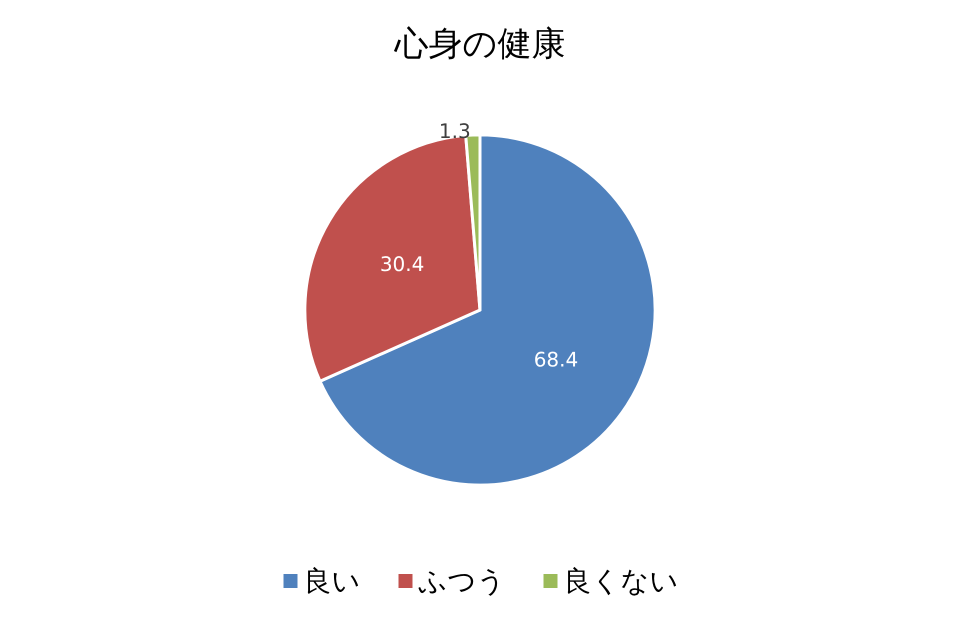 This screenshot has width=960, height=620. What do you see at coordinates (621, 581) in the screenshot?
I see `legend-label: 良くない` at bounding box center [621, 581].